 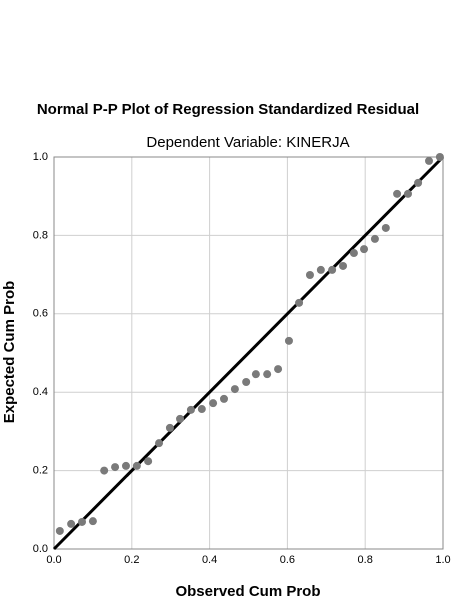 What do you see at coordinates (9, 352) in the screenshot?
I see `y-axis-label: Expected Cum Prob` at bounding box center [9, 352].